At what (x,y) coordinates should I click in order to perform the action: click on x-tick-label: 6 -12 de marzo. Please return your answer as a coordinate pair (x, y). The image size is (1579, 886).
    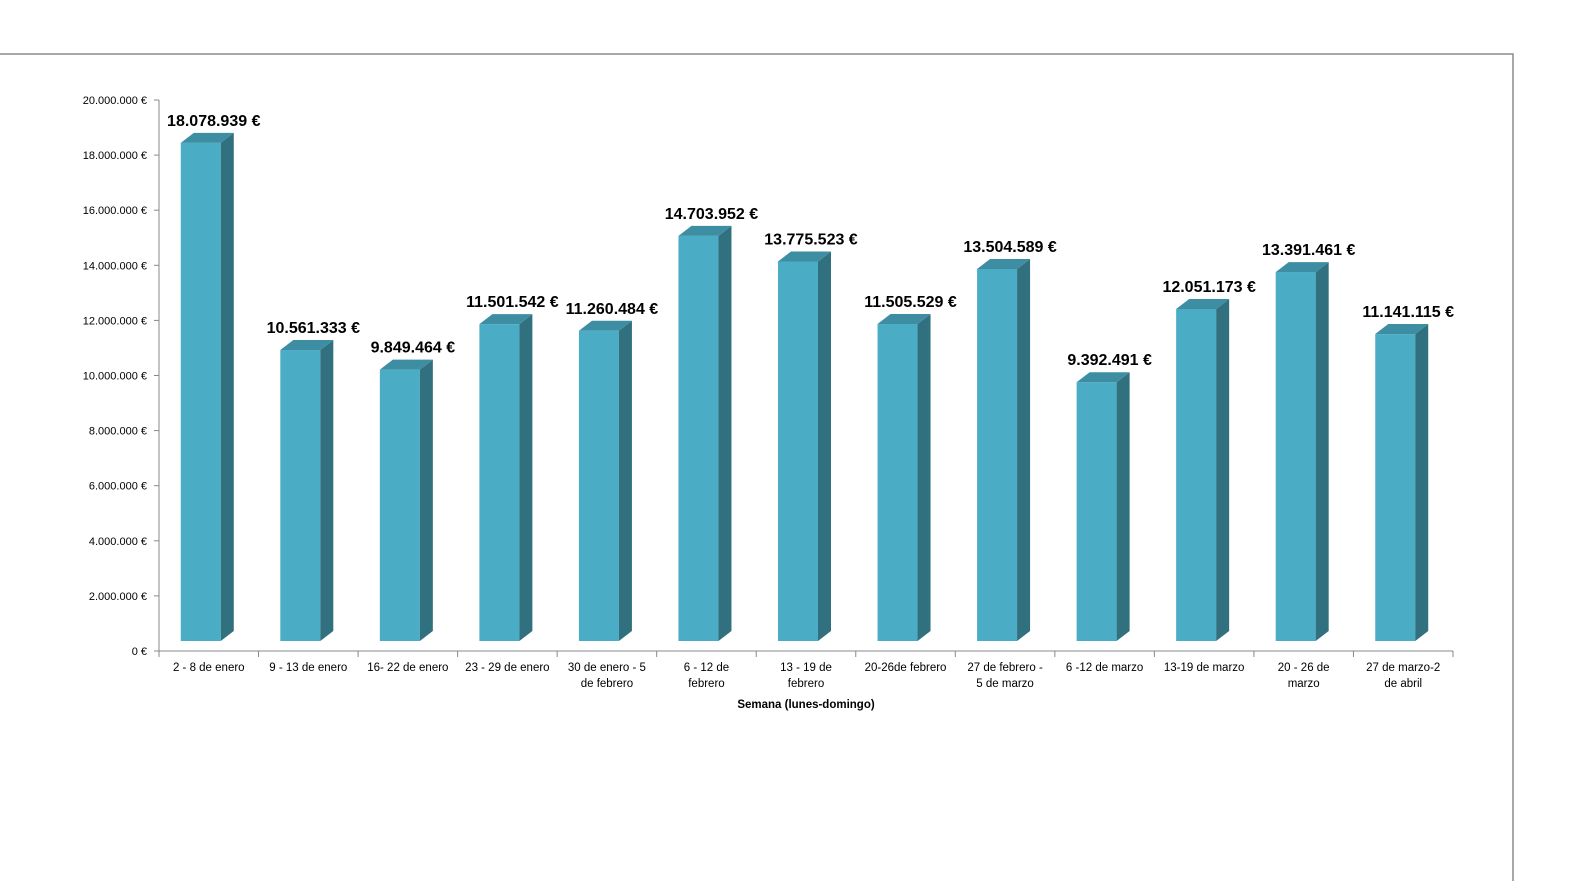
    Looking at the image, I should click on (1104, 668).